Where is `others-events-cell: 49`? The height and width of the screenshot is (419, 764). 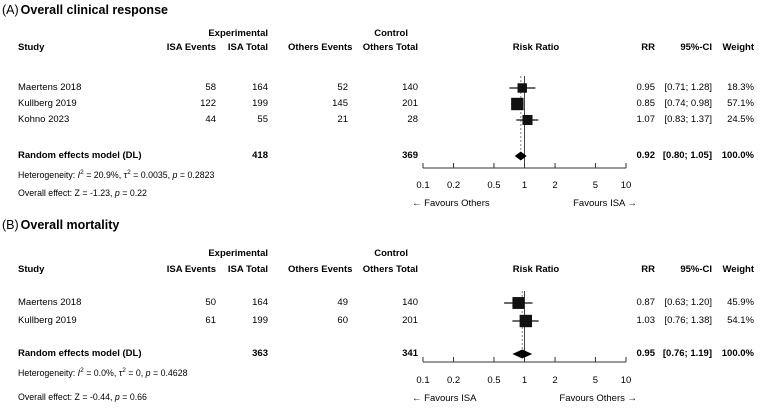 others-events-cell: 49 is located at coordinates (342, 302).